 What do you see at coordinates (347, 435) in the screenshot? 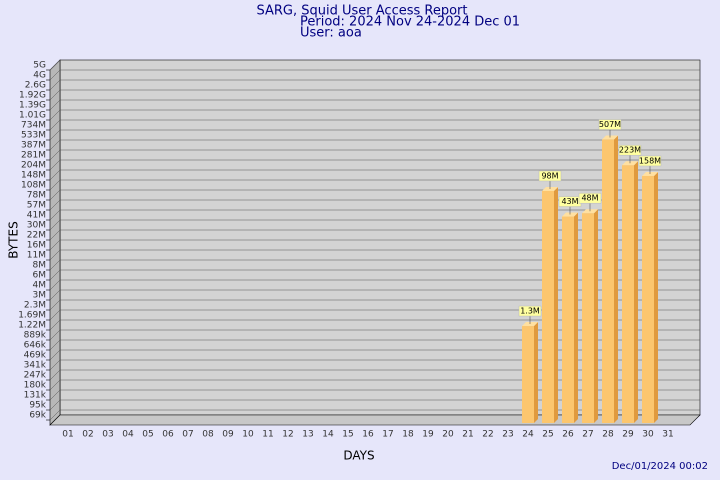
I see `x-tick-label: 15` at bounding box center [347, 435].